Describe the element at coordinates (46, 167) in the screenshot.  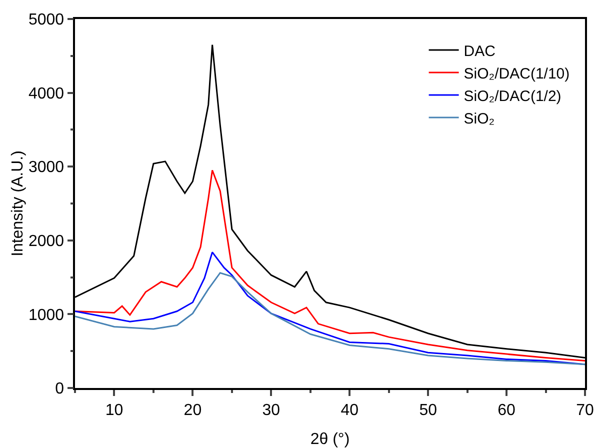
I see `y-tick-label: 3000` at that location.